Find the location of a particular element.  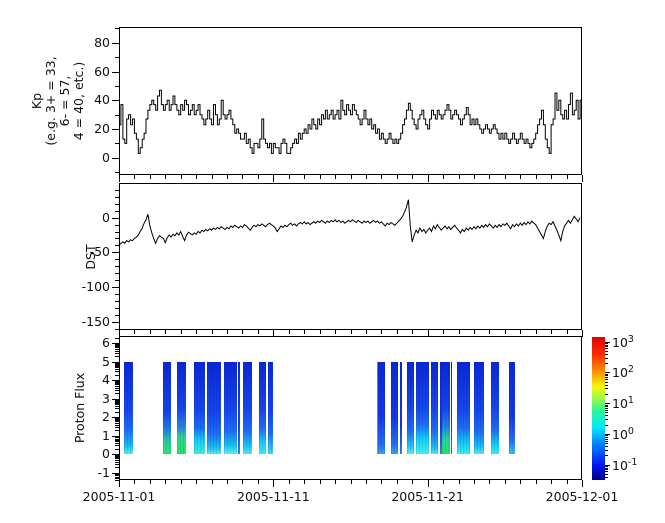

y-tick-label: 4 is located at coordinates (106, 380).